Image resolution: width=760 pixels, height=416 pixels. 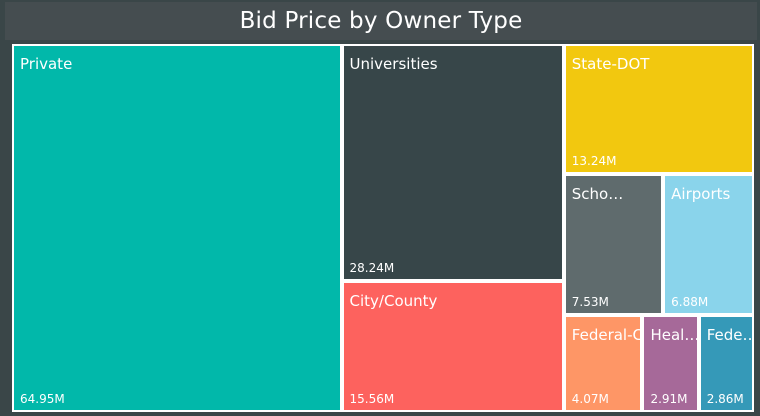 I want to click on tile-airports: Airports 6.88M, so click(x=708, y=244).